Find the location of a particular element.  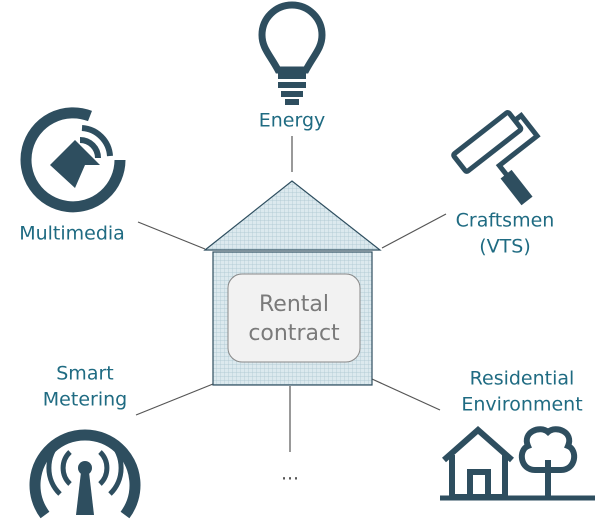

center-label: contract is located at coordinates (294, 333).